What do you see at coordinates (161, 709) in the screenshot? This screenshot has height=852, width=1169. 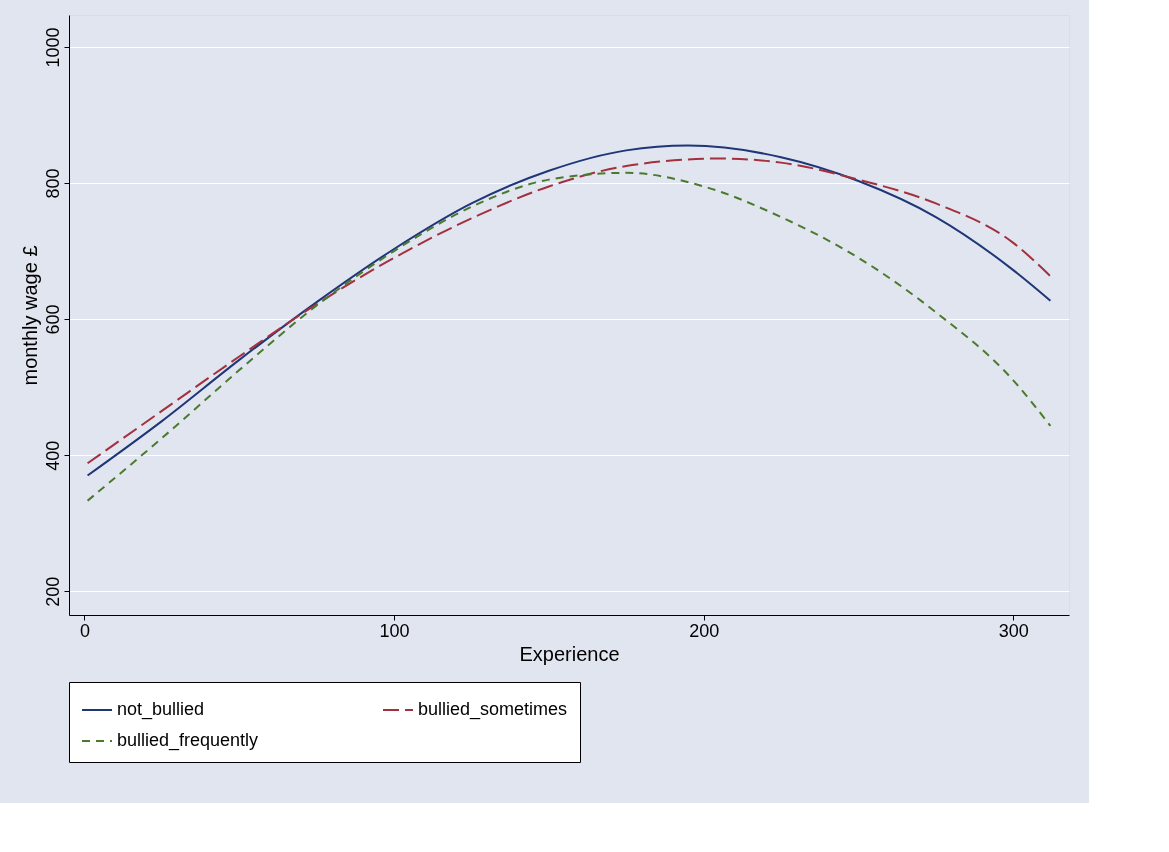 I see `legend-label: not_bullied` at bounding box center [161, 709].